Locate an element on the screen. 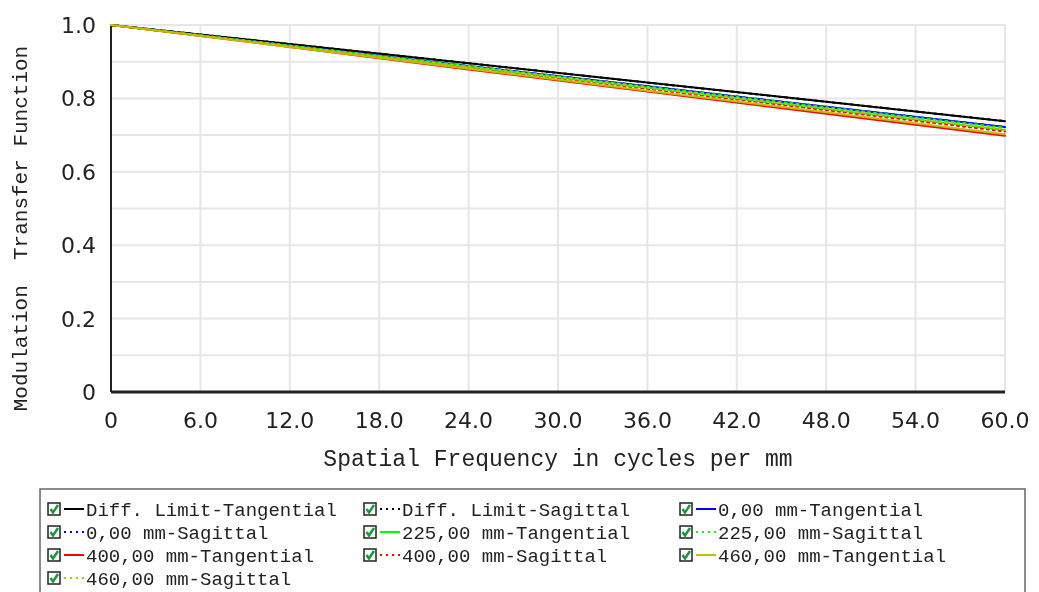  x-tick-label: 36.0 is located at coordinates (647, 420).